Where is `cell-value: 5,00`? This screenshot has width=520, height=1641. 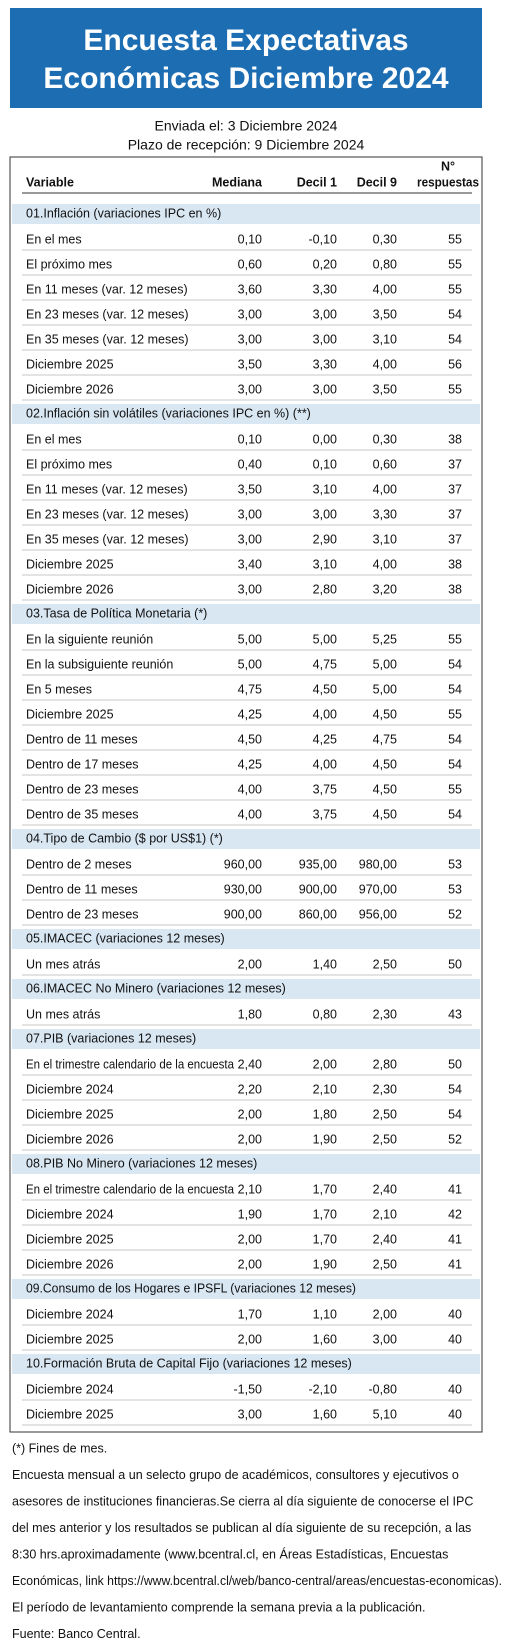 cell-value: 5,00 is located at coordinates (385, 689).